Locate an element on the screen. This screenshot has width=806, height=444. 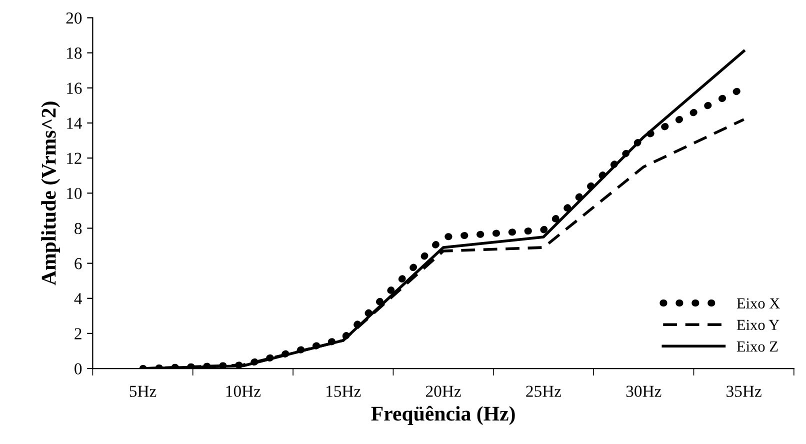
legend-label: Eixo X is located at coordinates (758, 303).